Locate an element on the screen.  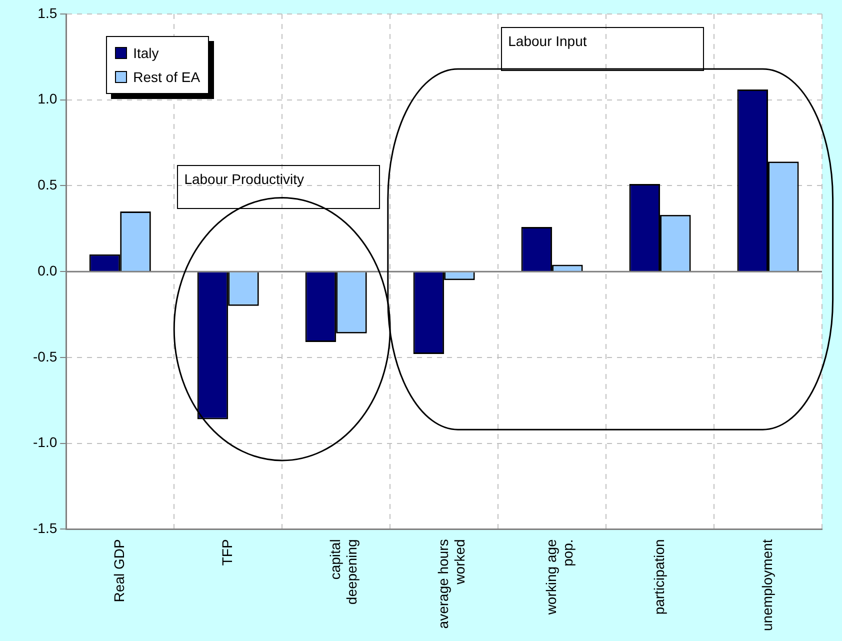
label-box: Labour Input is located at coordinates (602, 49).